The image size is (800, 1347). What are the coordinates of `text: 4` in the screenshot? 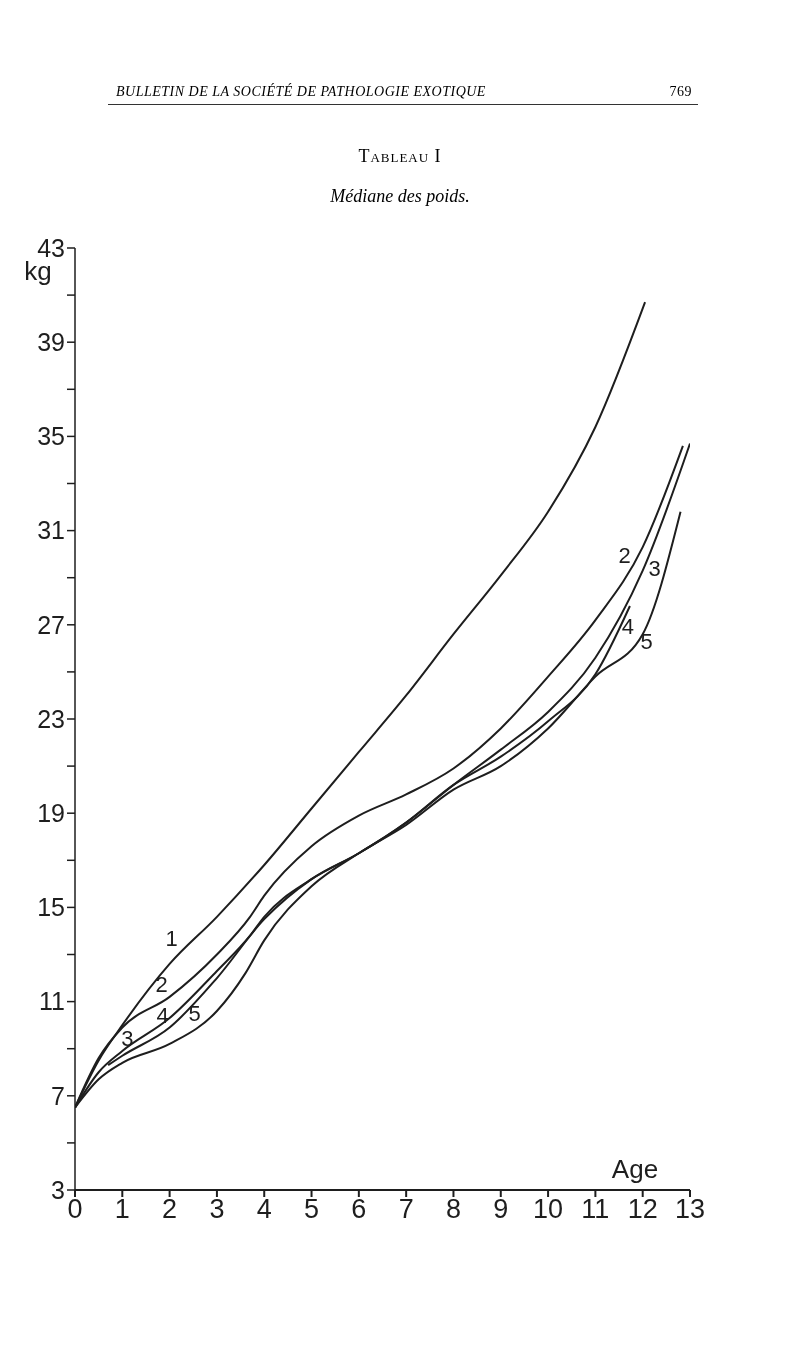 It's located at (628, 626).